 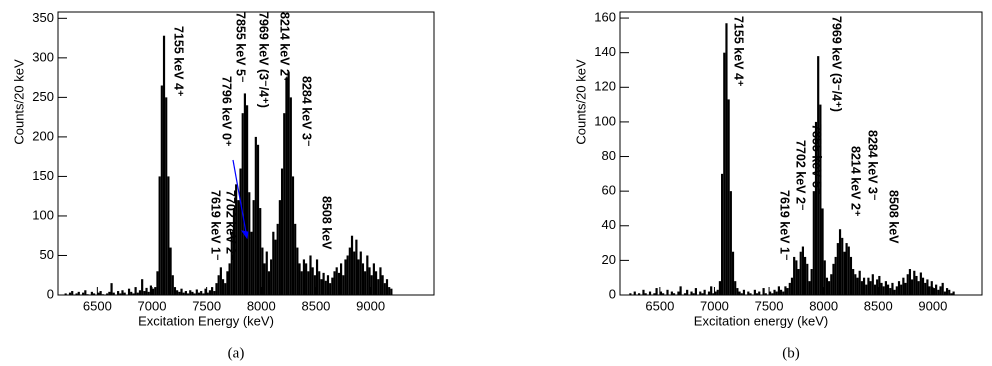 What do you see at coordinates (227, 111) in the screenshot?
I see `peak-label: 7796 keV 0⁺` at bounding box center [227, 111].